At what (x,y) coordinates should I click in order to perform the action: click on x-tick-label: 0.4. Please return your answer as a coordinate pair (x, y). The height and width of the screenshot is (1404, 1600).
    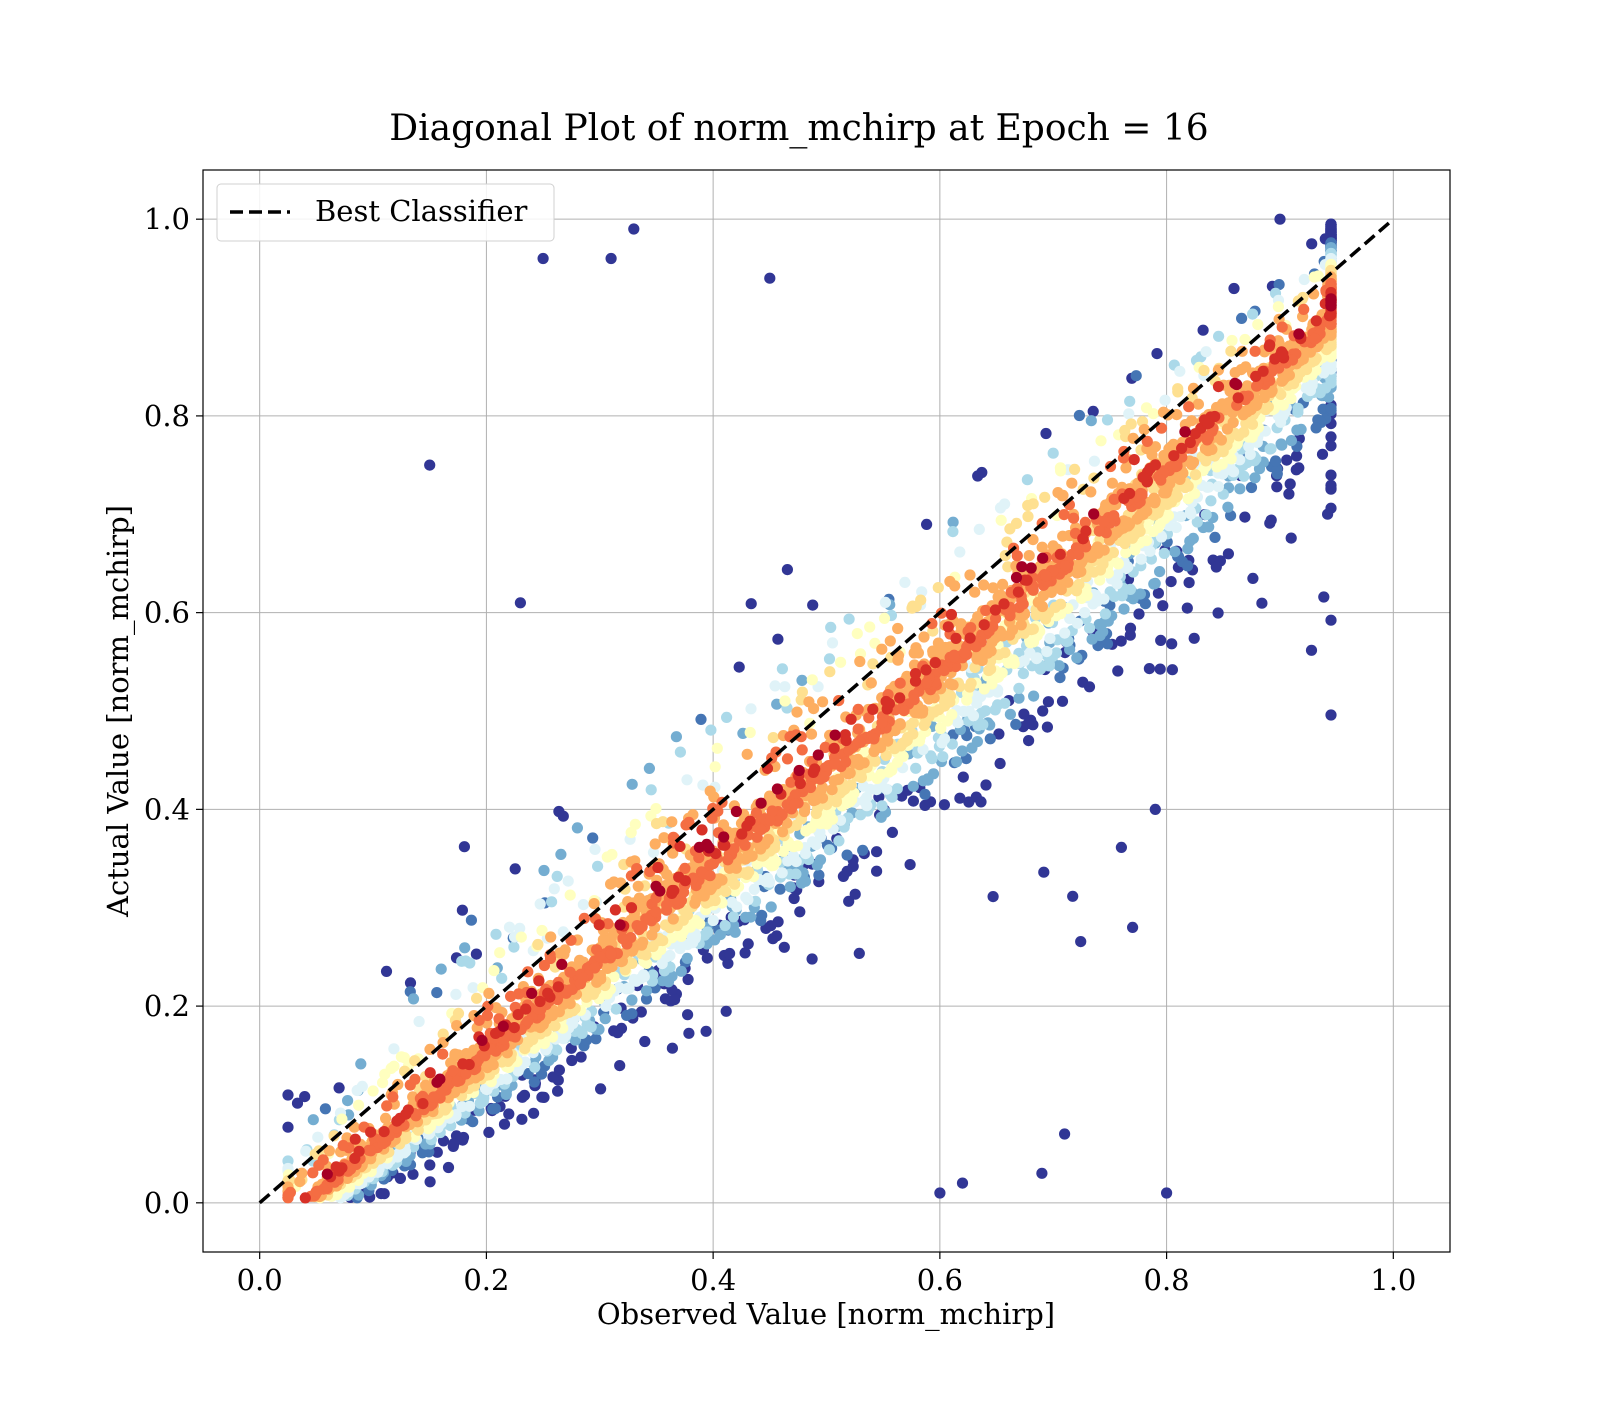
    Looking at the image, I should click on (713, 1280).